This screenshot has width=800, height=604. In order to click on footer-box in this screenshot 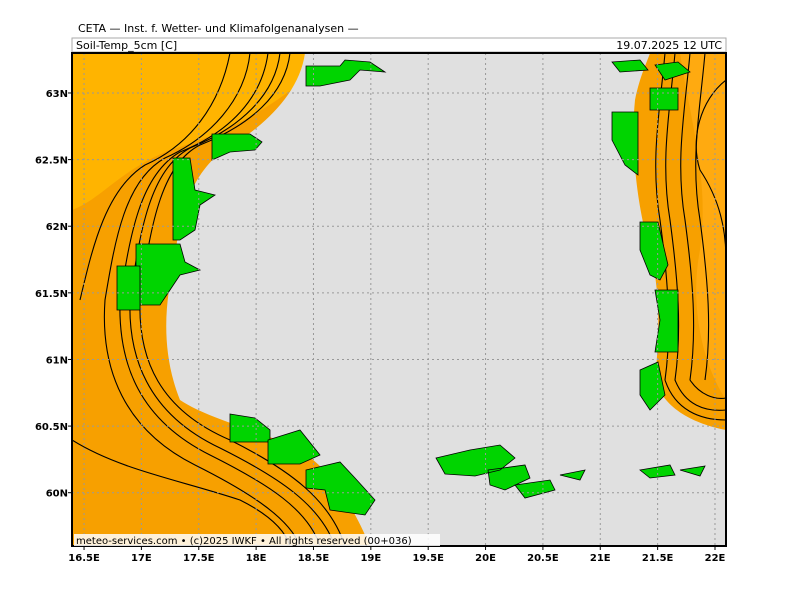, I will do `click(257, 540)`.